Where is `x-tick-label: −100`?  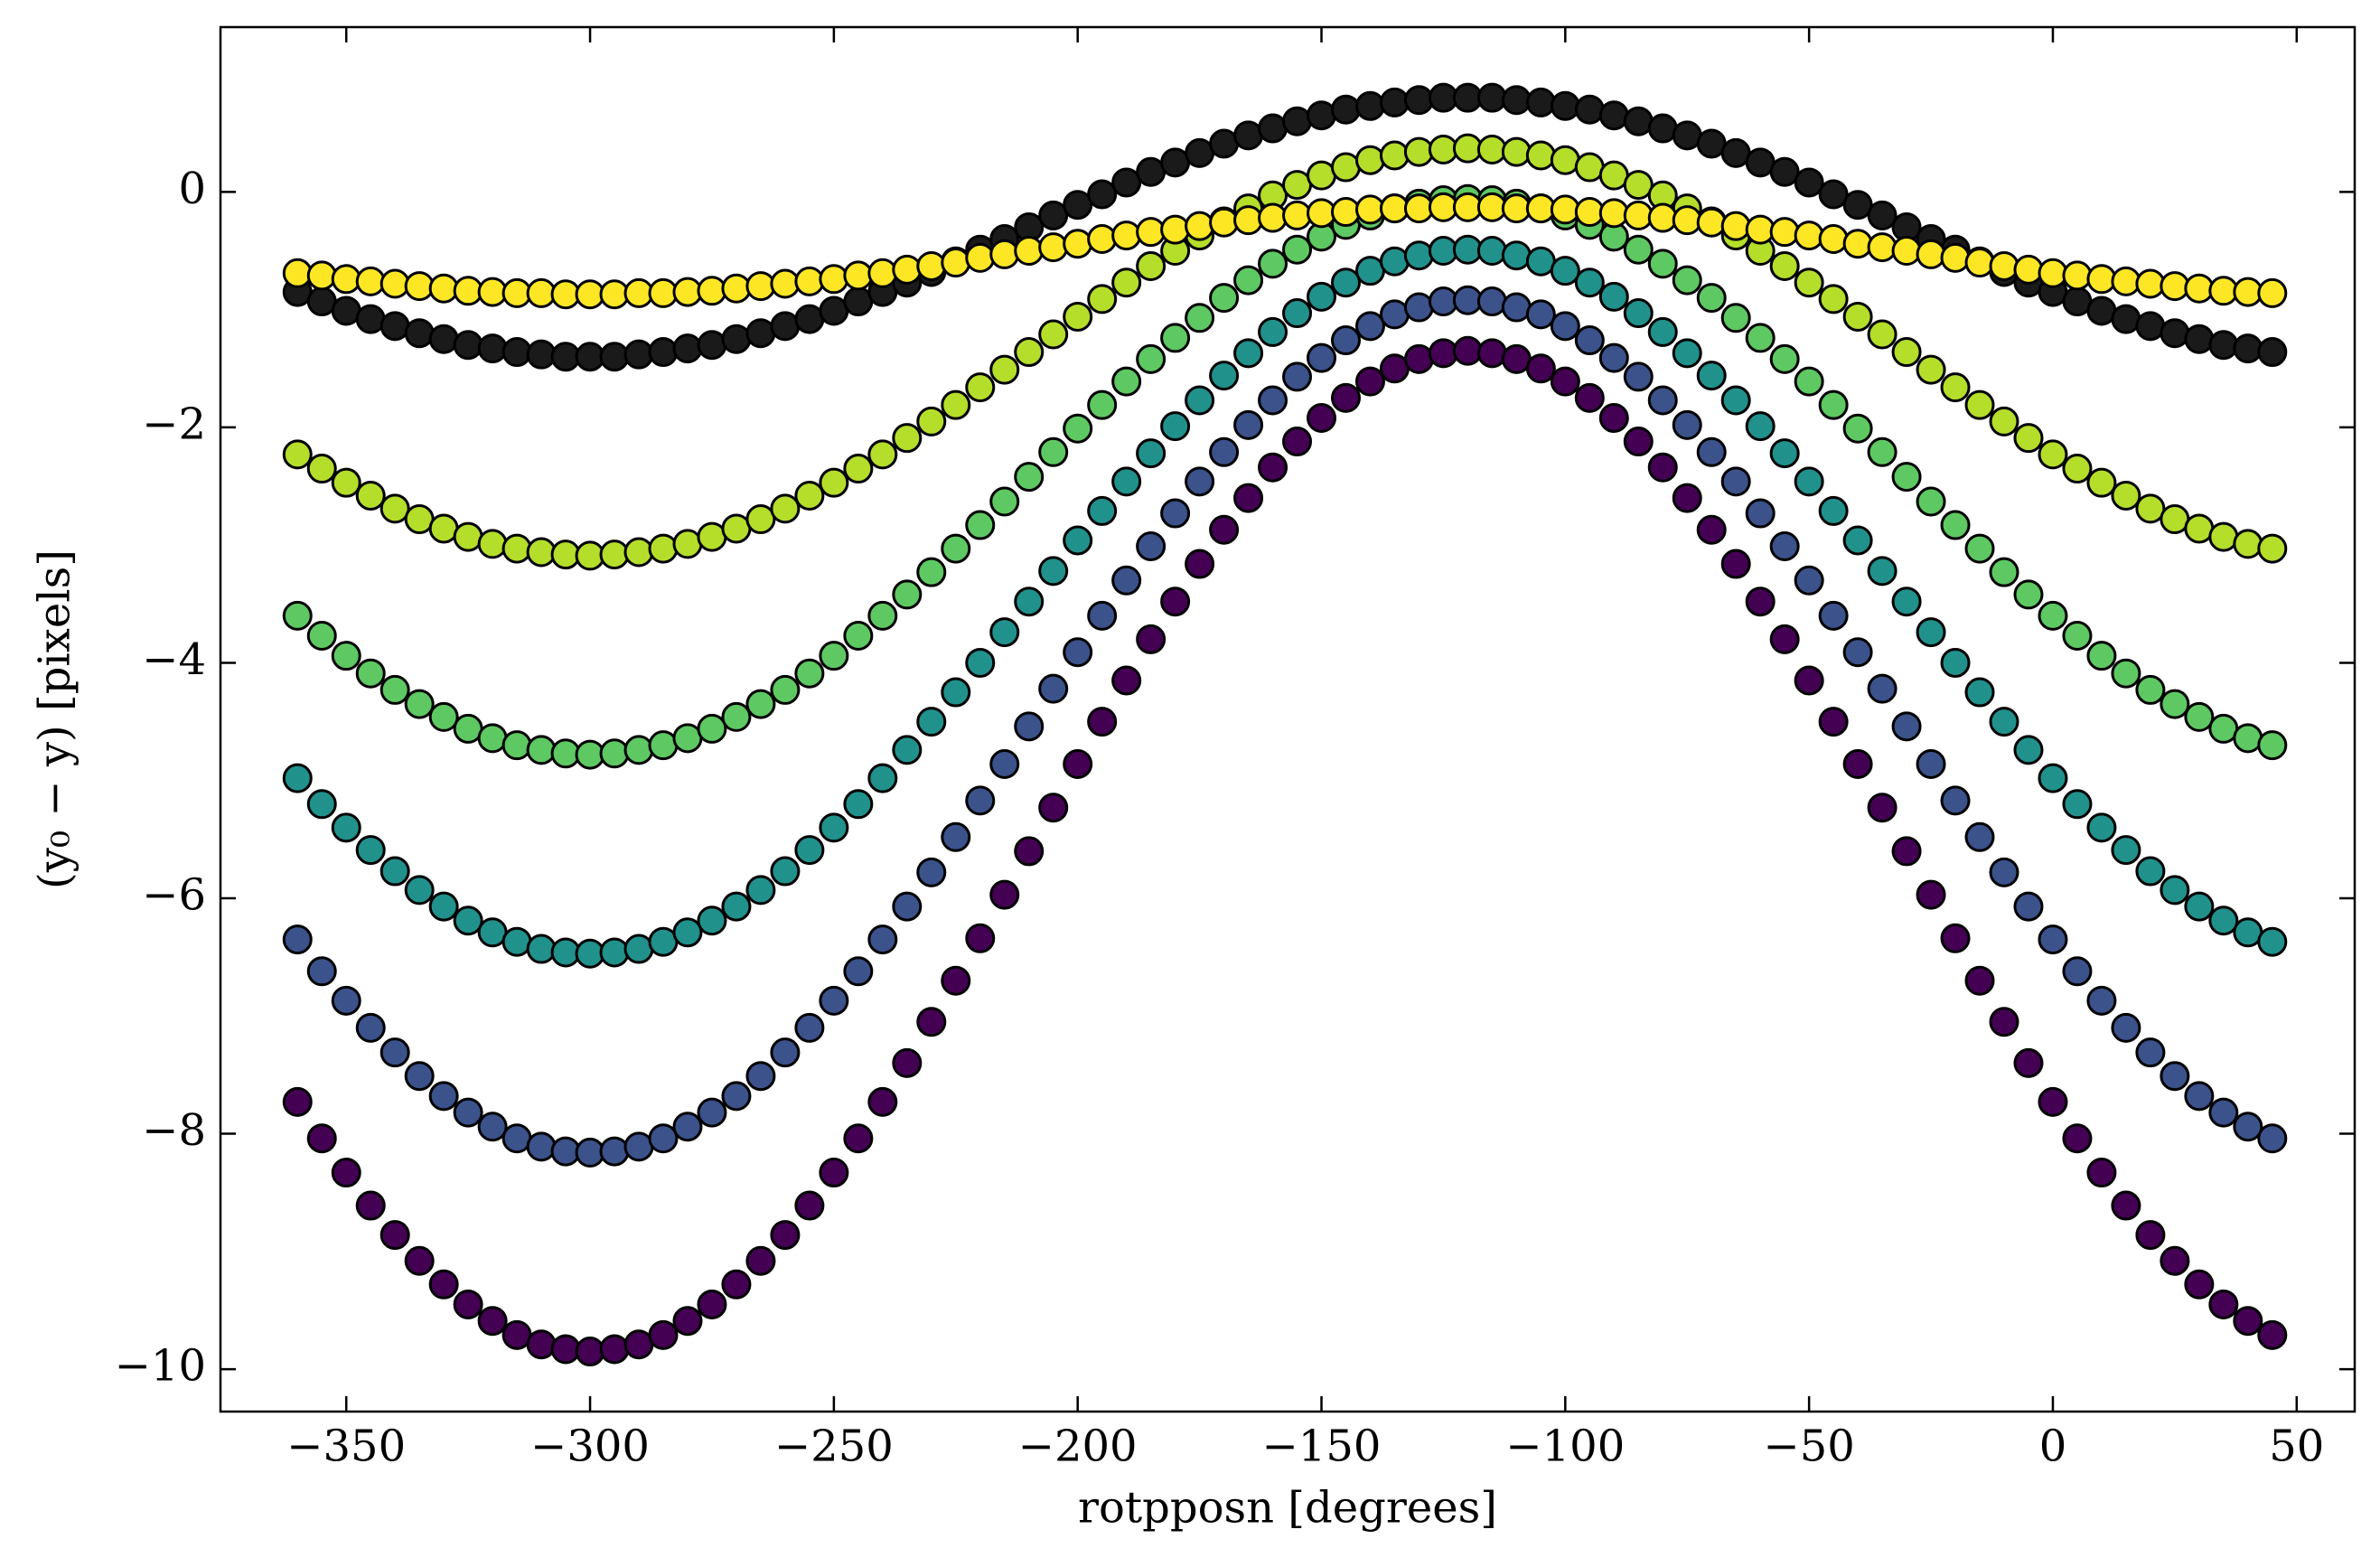
x-tick-label: −100 is located at coordinates (1565, 1447).